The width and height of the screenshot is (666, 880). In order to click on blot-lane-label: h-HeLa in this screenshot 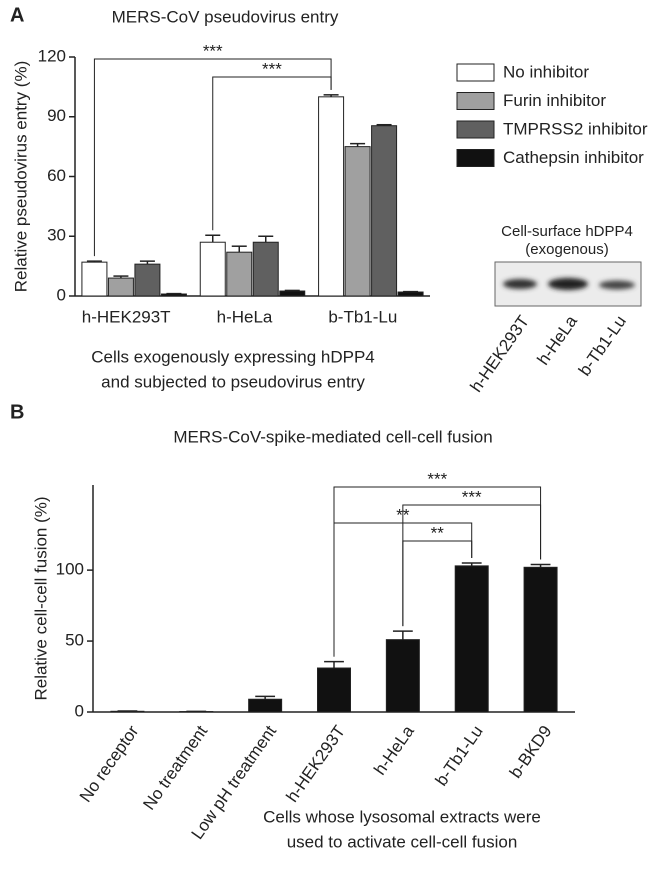, I will do `click(557, 340)`.